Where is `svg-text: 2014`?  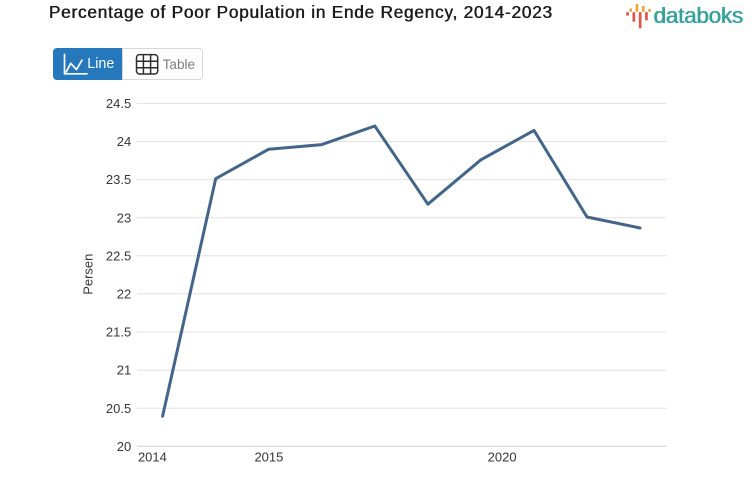
svg-text: 2014 is located at coordinates (152, 456).